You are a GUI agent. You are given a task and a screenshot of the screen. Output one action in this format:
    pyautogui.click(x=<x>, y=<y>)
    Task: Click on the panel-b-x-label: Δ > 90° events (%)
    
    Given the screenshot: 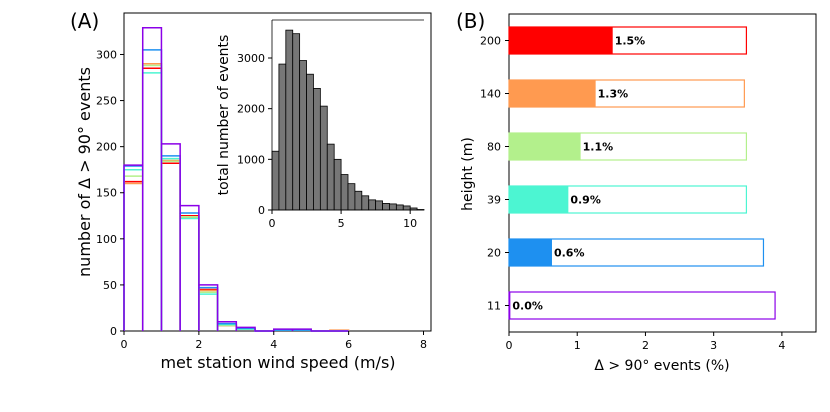 What is the action you would take?
    pyautogui.click(x=661, y=366)
    